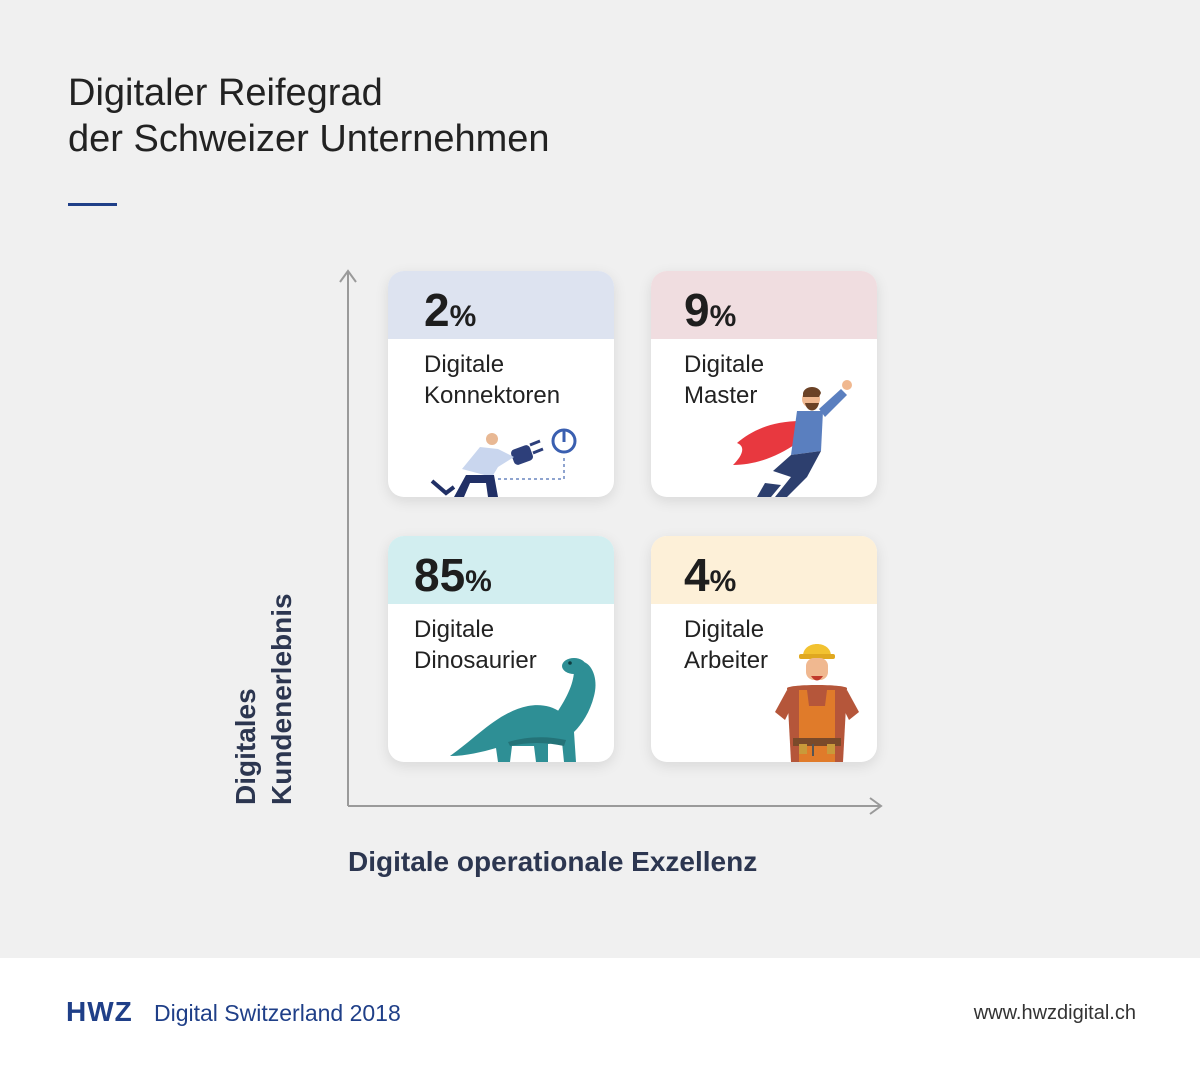 The height and width of the screenshot is (1078, 1200). I want to click on report-title: Digital Switzerland 2018, so click(277, 1013).